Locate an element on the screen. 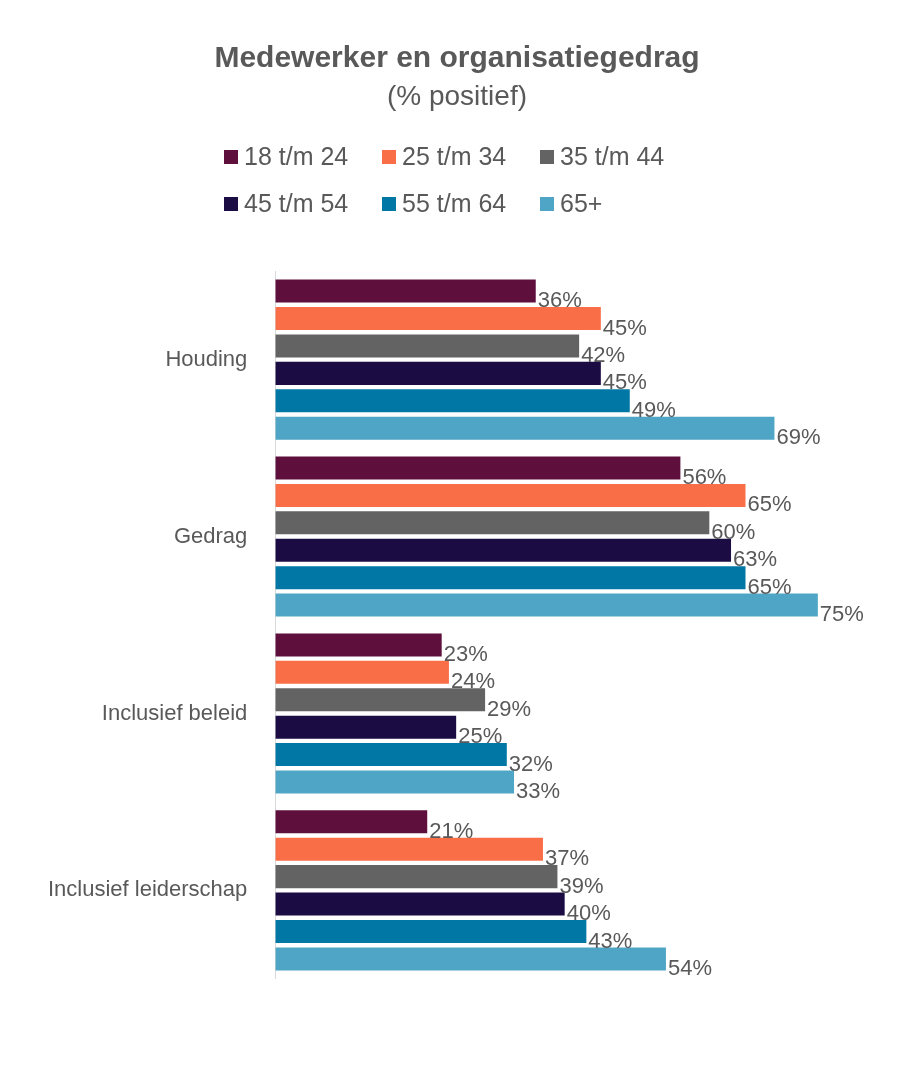 The height and width of the screenshot is (1069, 914). data-label: 42% is located at coordinates (603, 354).